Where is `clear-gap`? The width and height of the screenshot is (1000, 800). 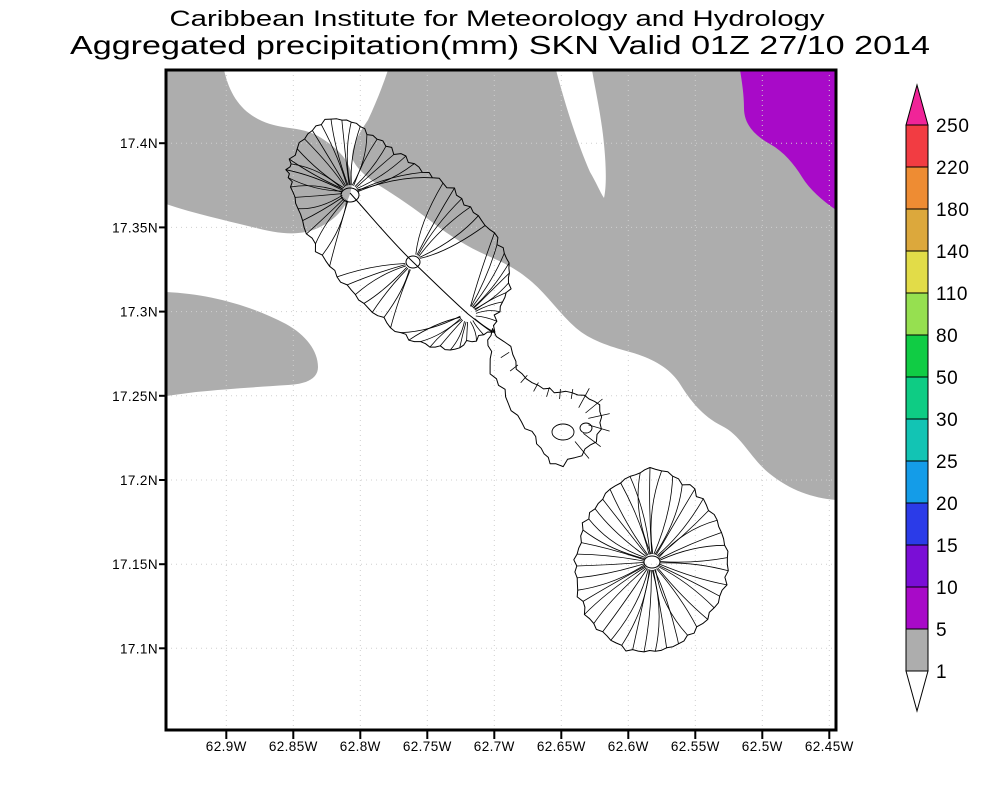 clear-gap is located at coordinates (581, 134).